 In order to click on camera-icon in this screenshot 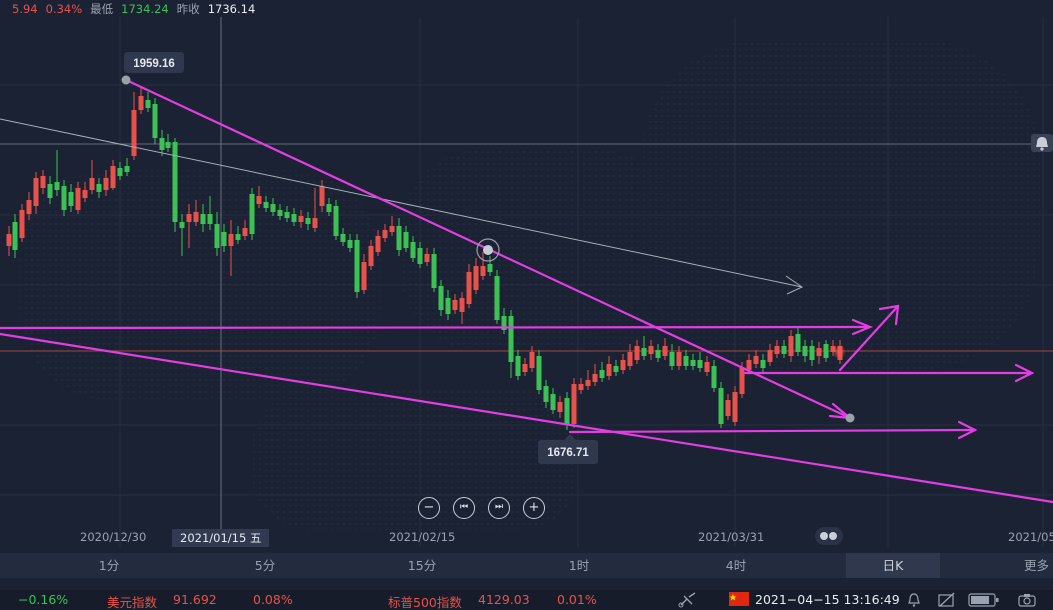, I will do `click(1027, 600)`.